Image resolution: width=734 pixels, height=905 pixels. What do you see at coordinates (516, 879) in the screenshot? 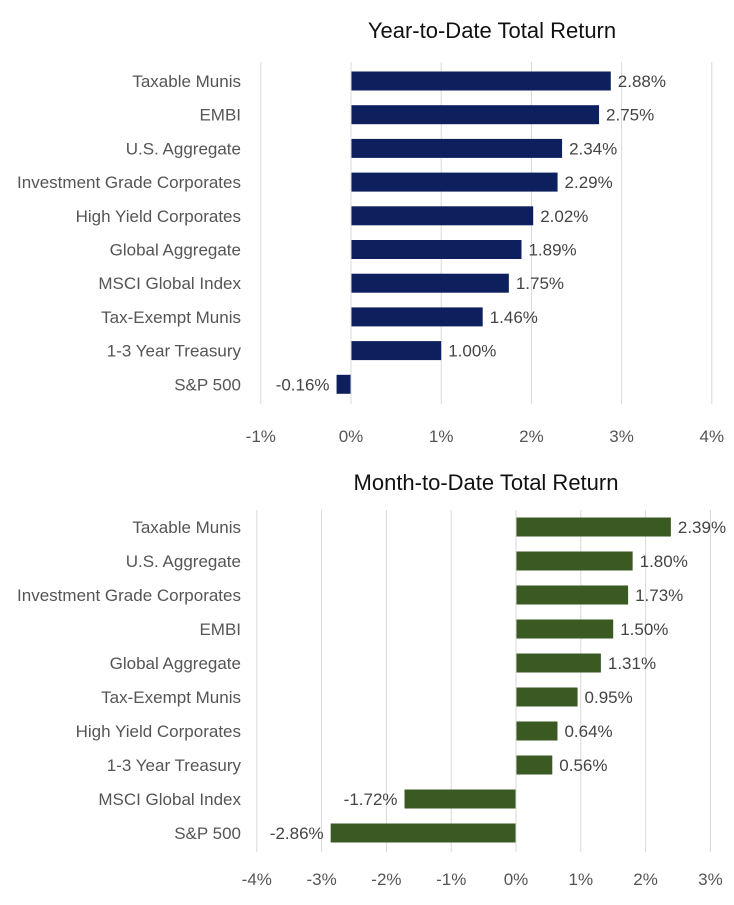
I see `mtd-tick-label: 0%` at bounding box center [516, 879].